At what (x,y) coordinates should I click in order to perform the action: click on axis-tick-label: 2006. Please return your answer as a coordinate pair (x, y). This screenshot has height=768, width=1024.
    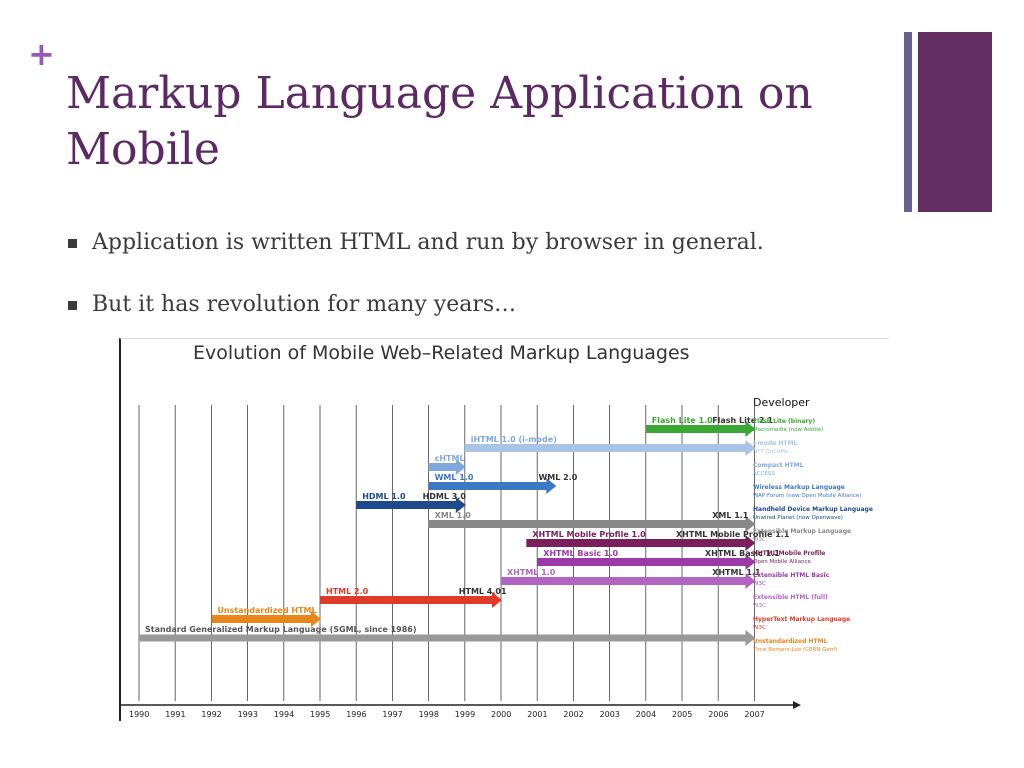
    Looking at the image, I should click on (718, 714).